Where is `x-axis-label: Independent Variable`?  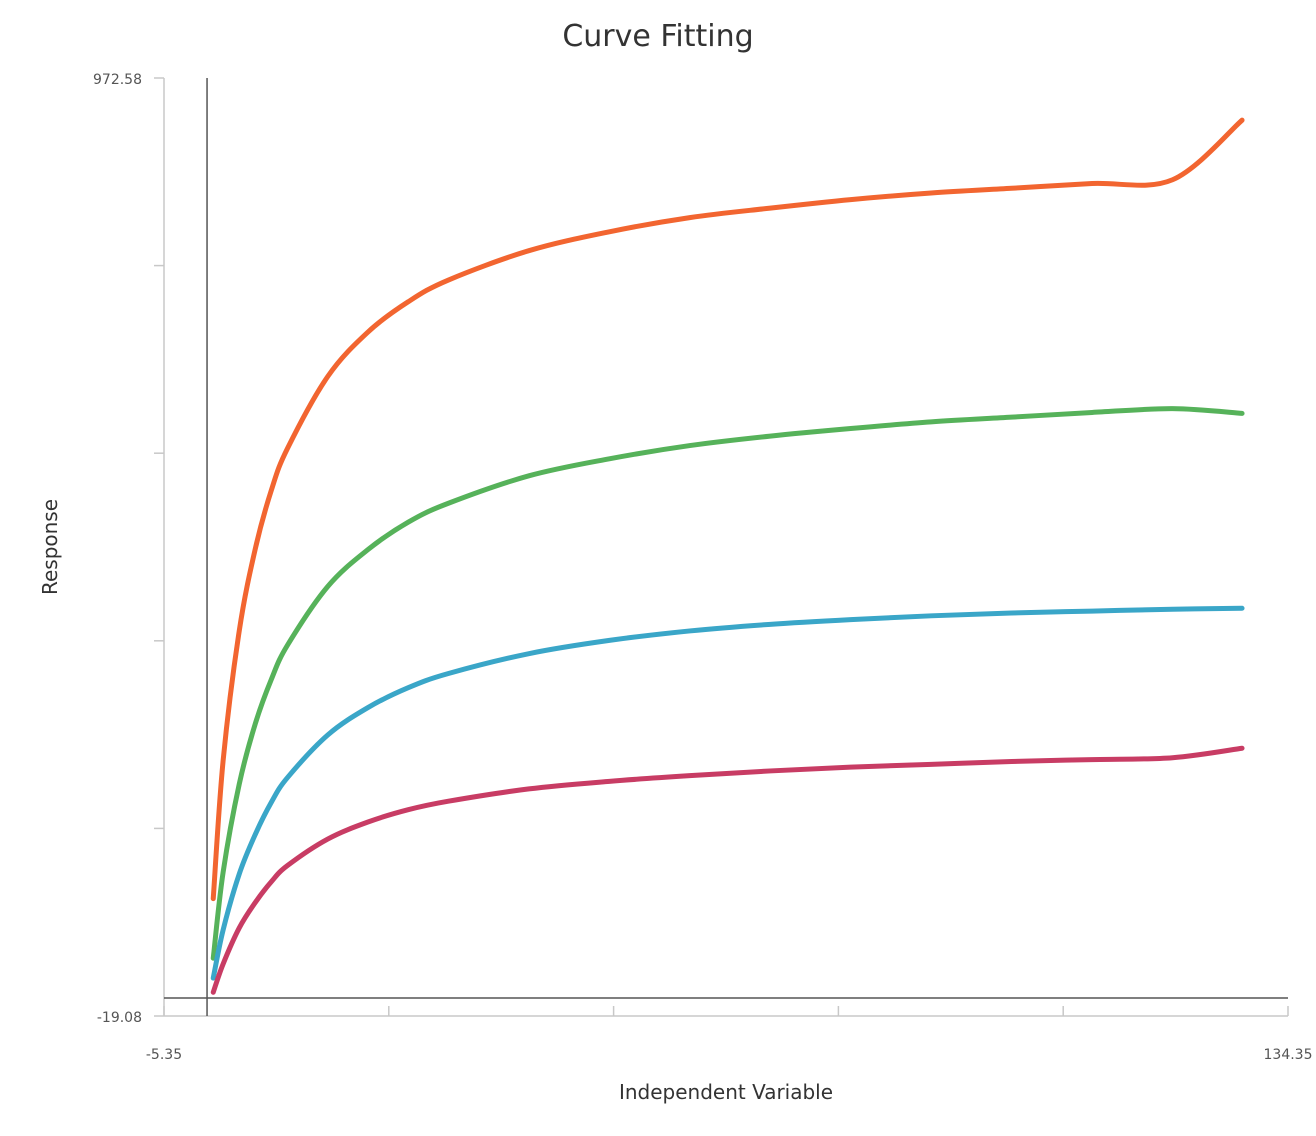
x-axis-label: Independent Variable is located at coordinates (726, 1092).